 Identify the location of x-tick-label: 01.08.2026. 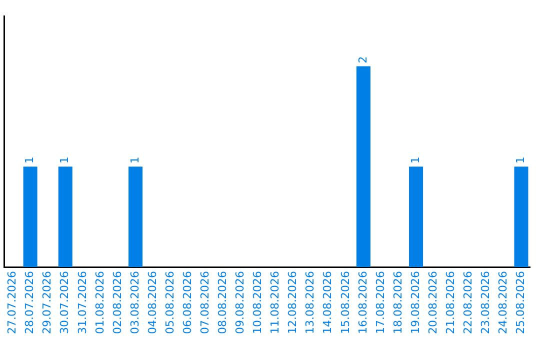
(99, 302).